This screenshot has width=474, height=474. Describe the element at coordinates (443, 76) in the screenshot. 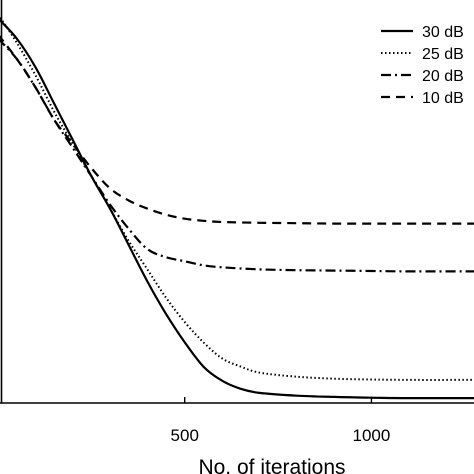

I see `legend-label: 20 dB` at that location.